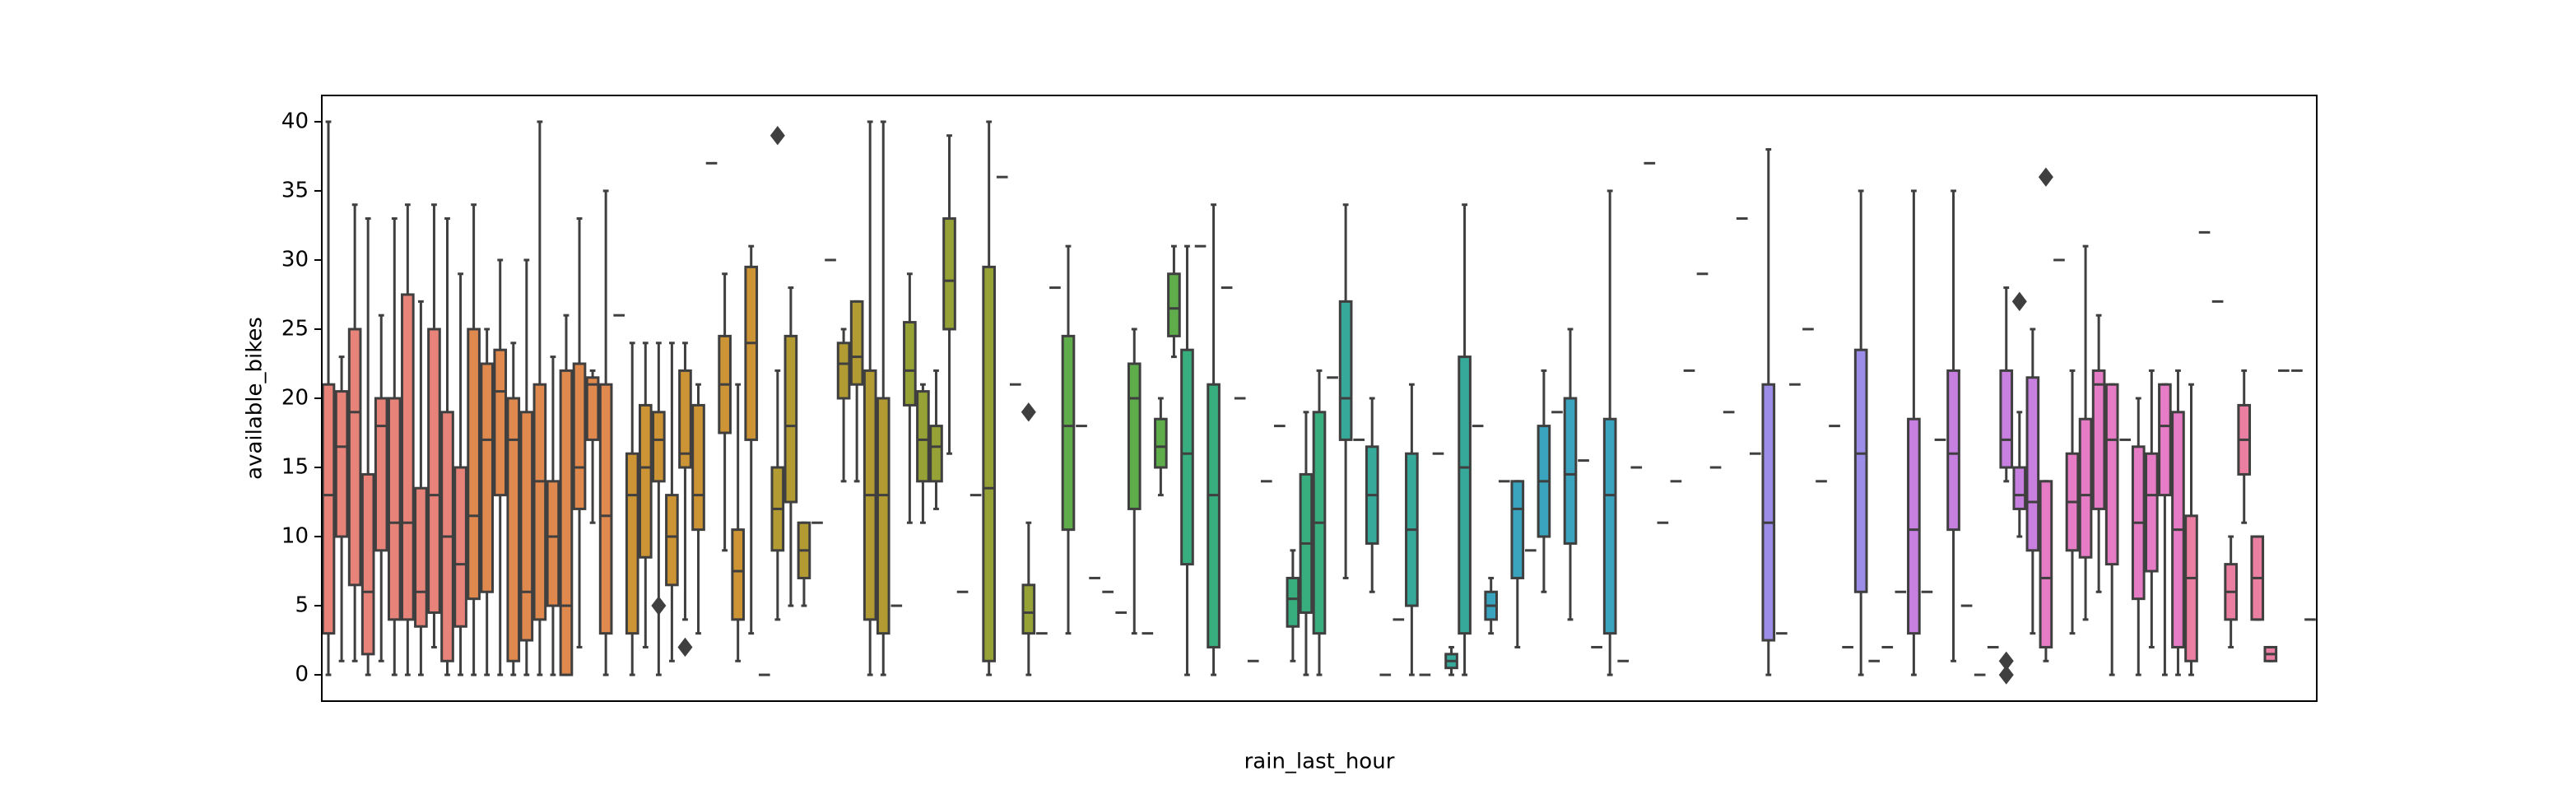  Describe the element at coordinates (295, 259) in the screenshot. I see `y-tick-label: 30` at that location.